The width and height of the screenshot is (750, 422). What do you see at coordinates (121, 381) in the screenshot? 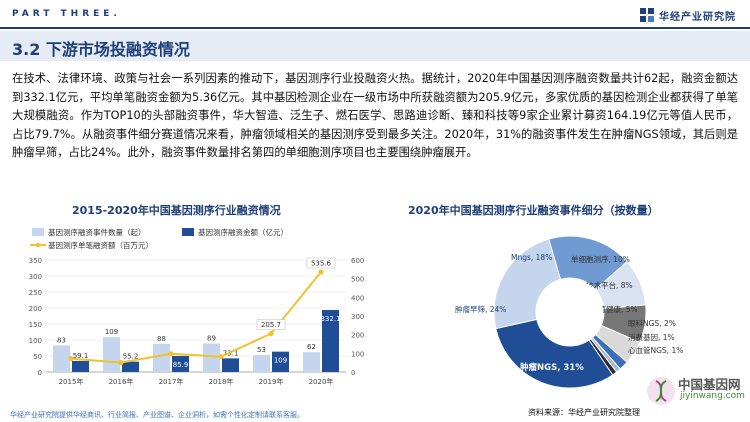
I see `x-tick-label: 2016年` at bounding box center [121, 381].